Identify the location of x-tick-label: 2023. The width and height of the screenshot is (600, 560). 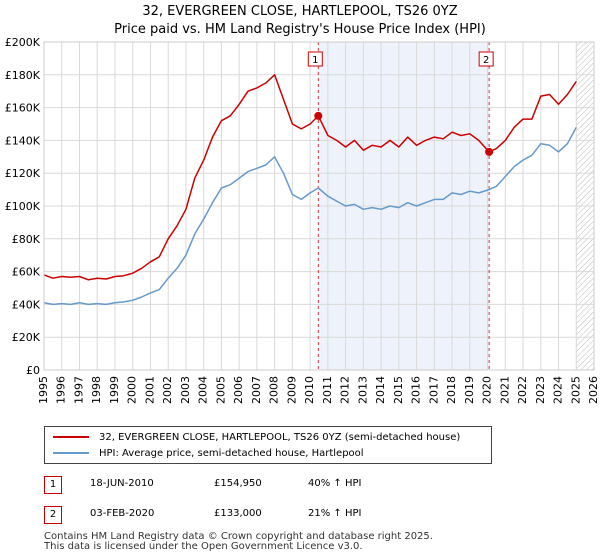
(540, 390).